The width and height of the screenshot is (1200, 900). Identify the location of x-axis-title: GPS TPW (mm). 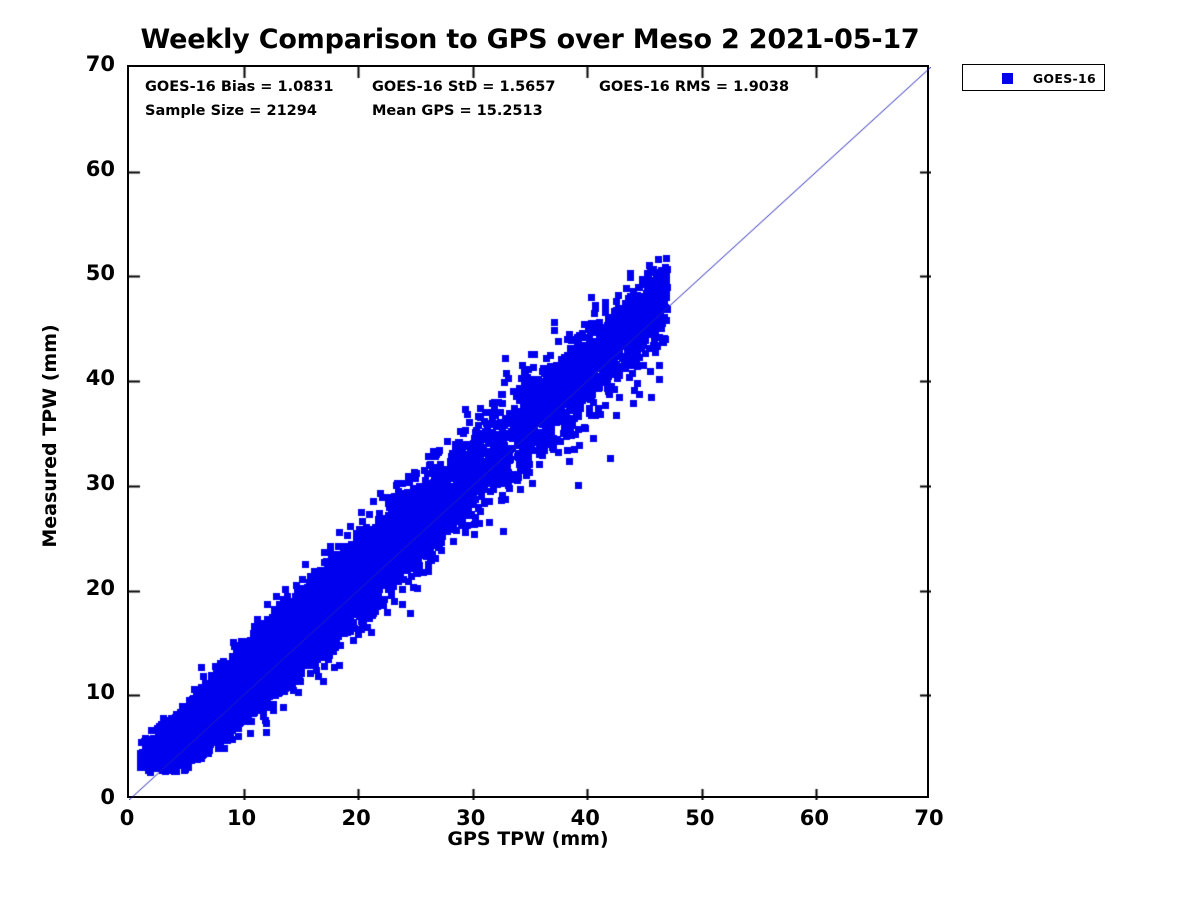
(528, 839).